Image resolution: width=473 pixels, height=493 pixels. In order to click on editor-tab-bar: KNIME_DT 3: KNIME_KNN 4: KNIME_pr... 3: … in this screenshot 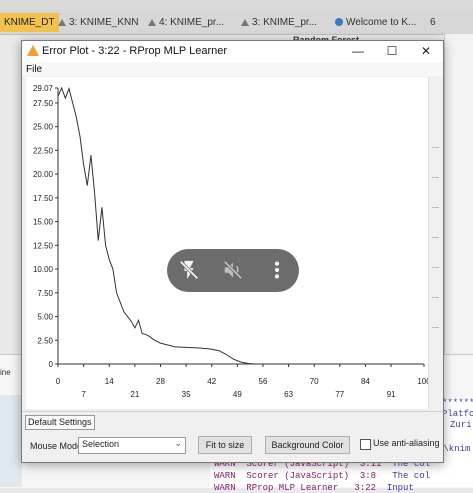, I will do `click(236, 22)`.